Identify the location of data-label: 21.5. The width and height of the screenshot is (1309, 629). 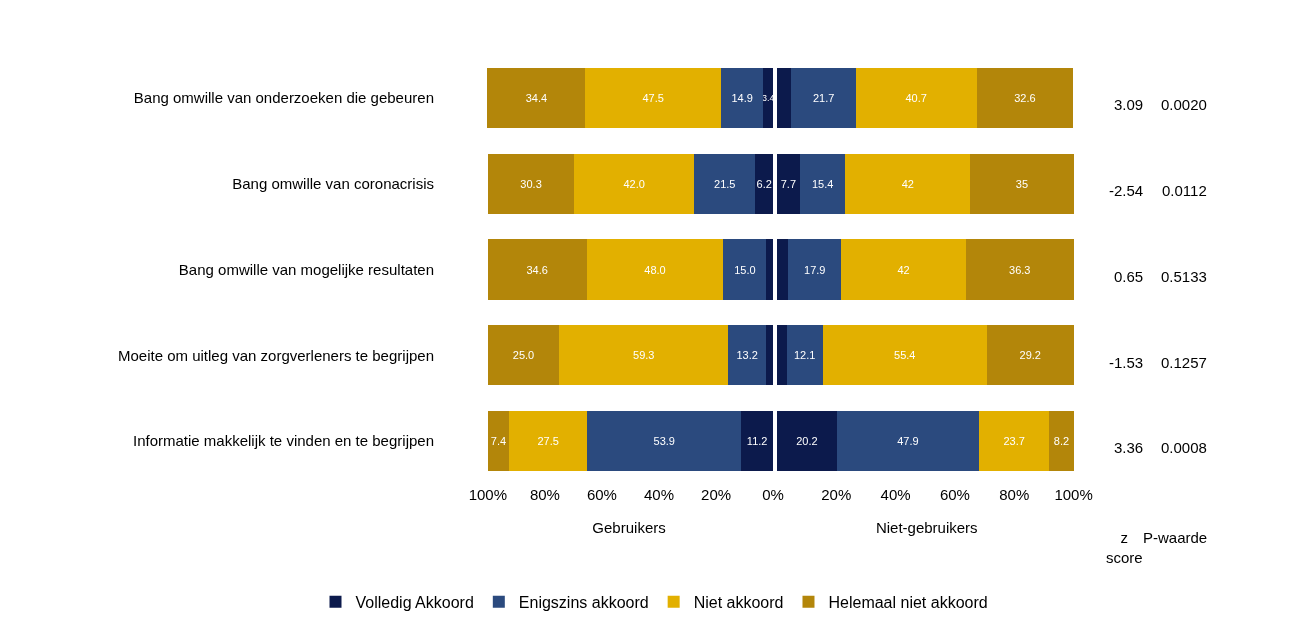
(725, 183).